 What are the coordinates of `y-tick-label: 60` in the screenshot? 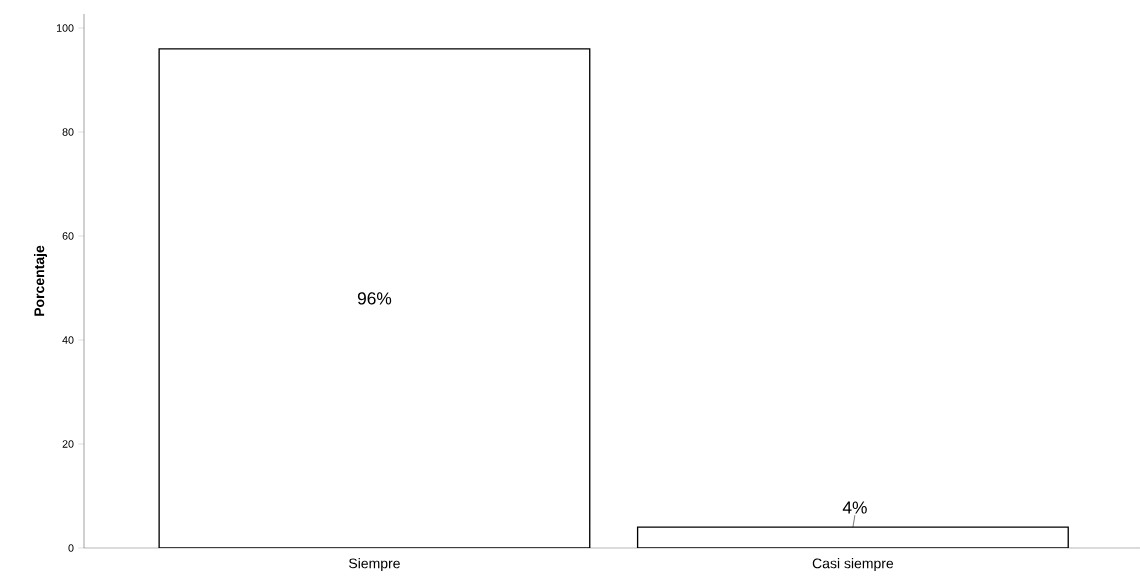 It's located at (68, 236).